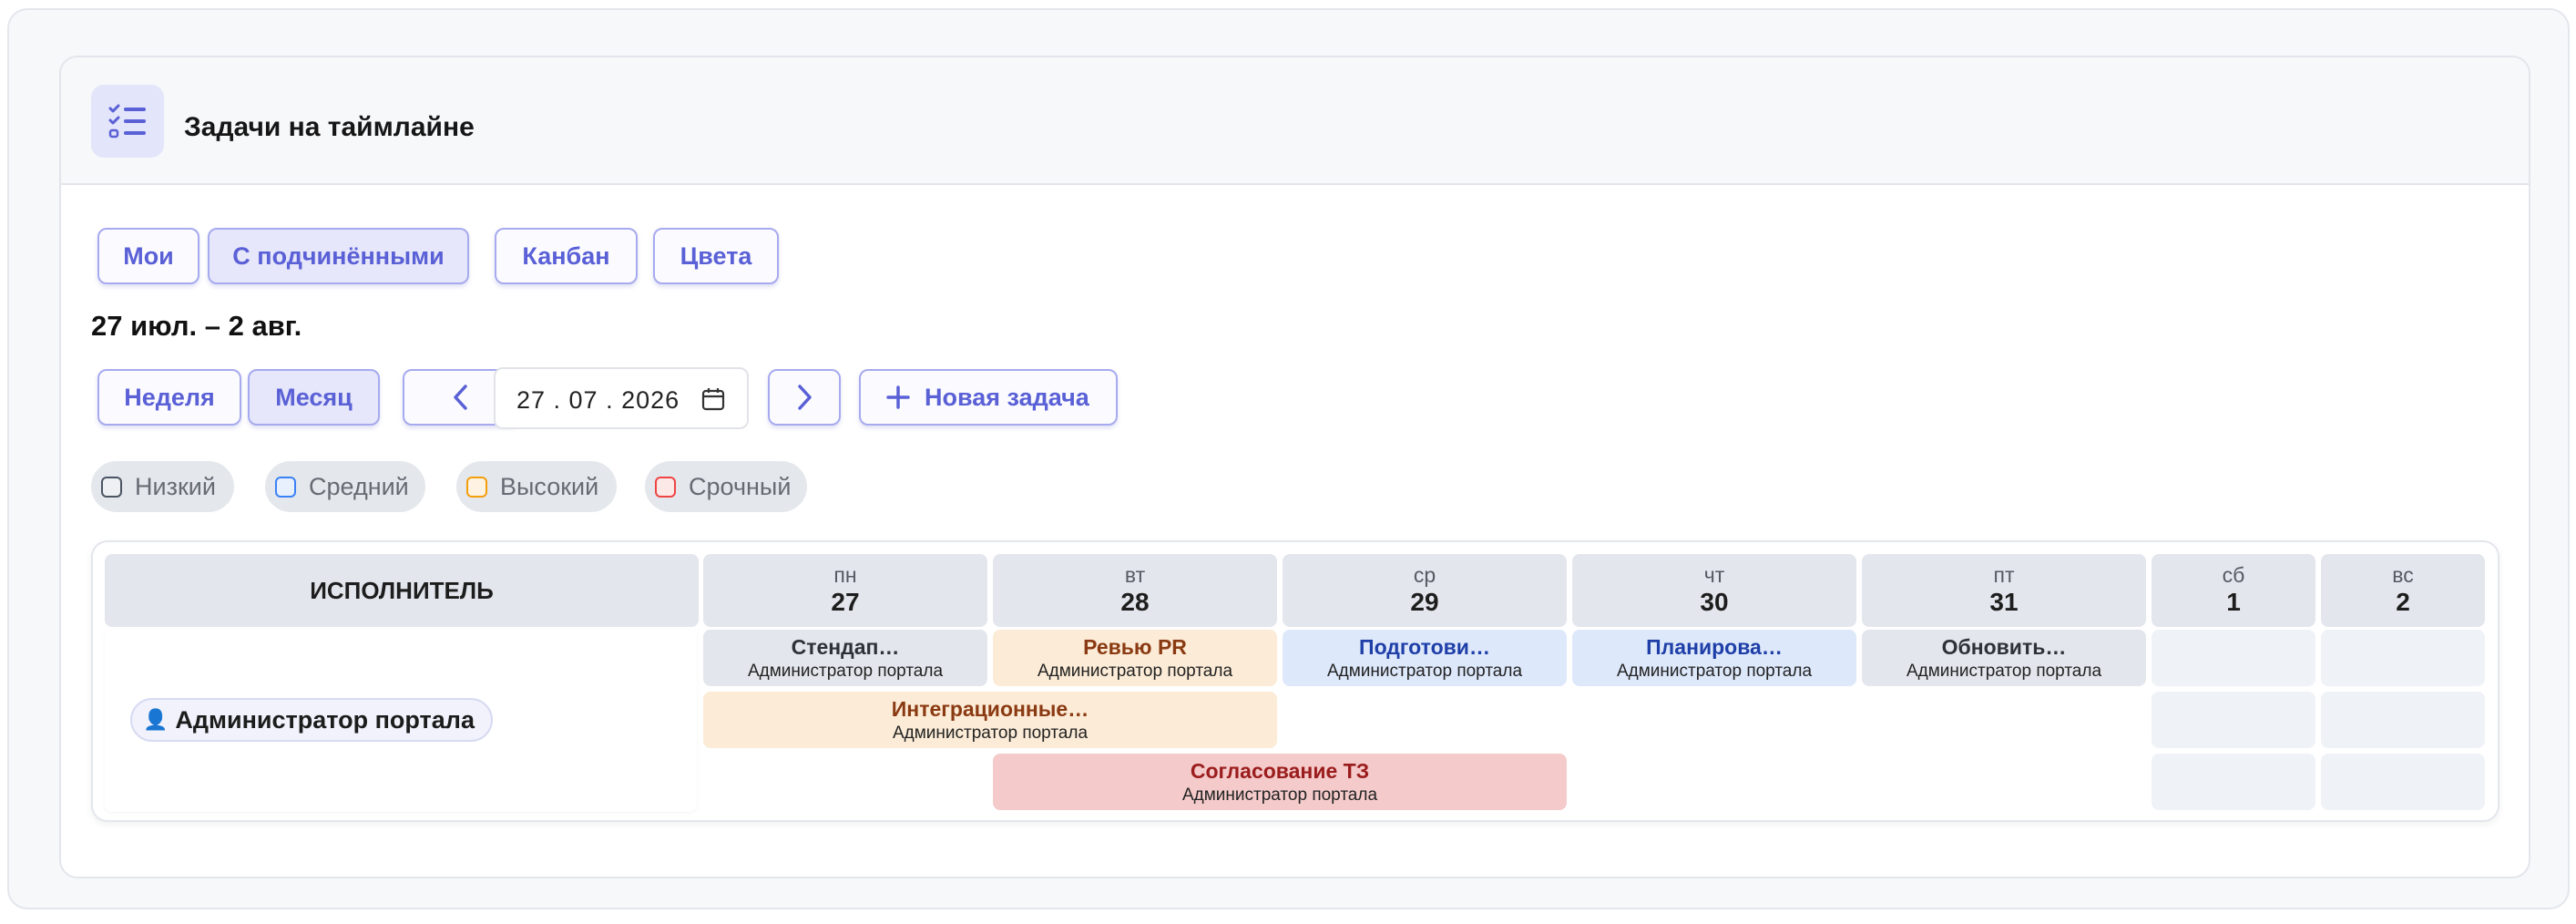  I want to click on day-of-week: чт, so click(1714, 575).